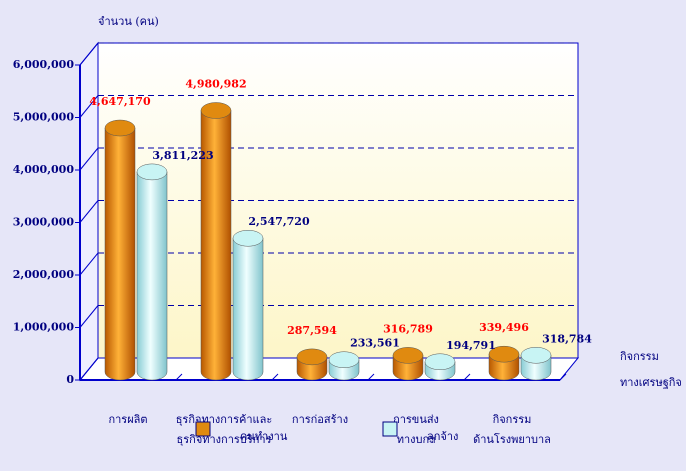  Describe the element at coordinates (182, 155) in the screenshot. I see `data-label: 3,811,223` at that location.